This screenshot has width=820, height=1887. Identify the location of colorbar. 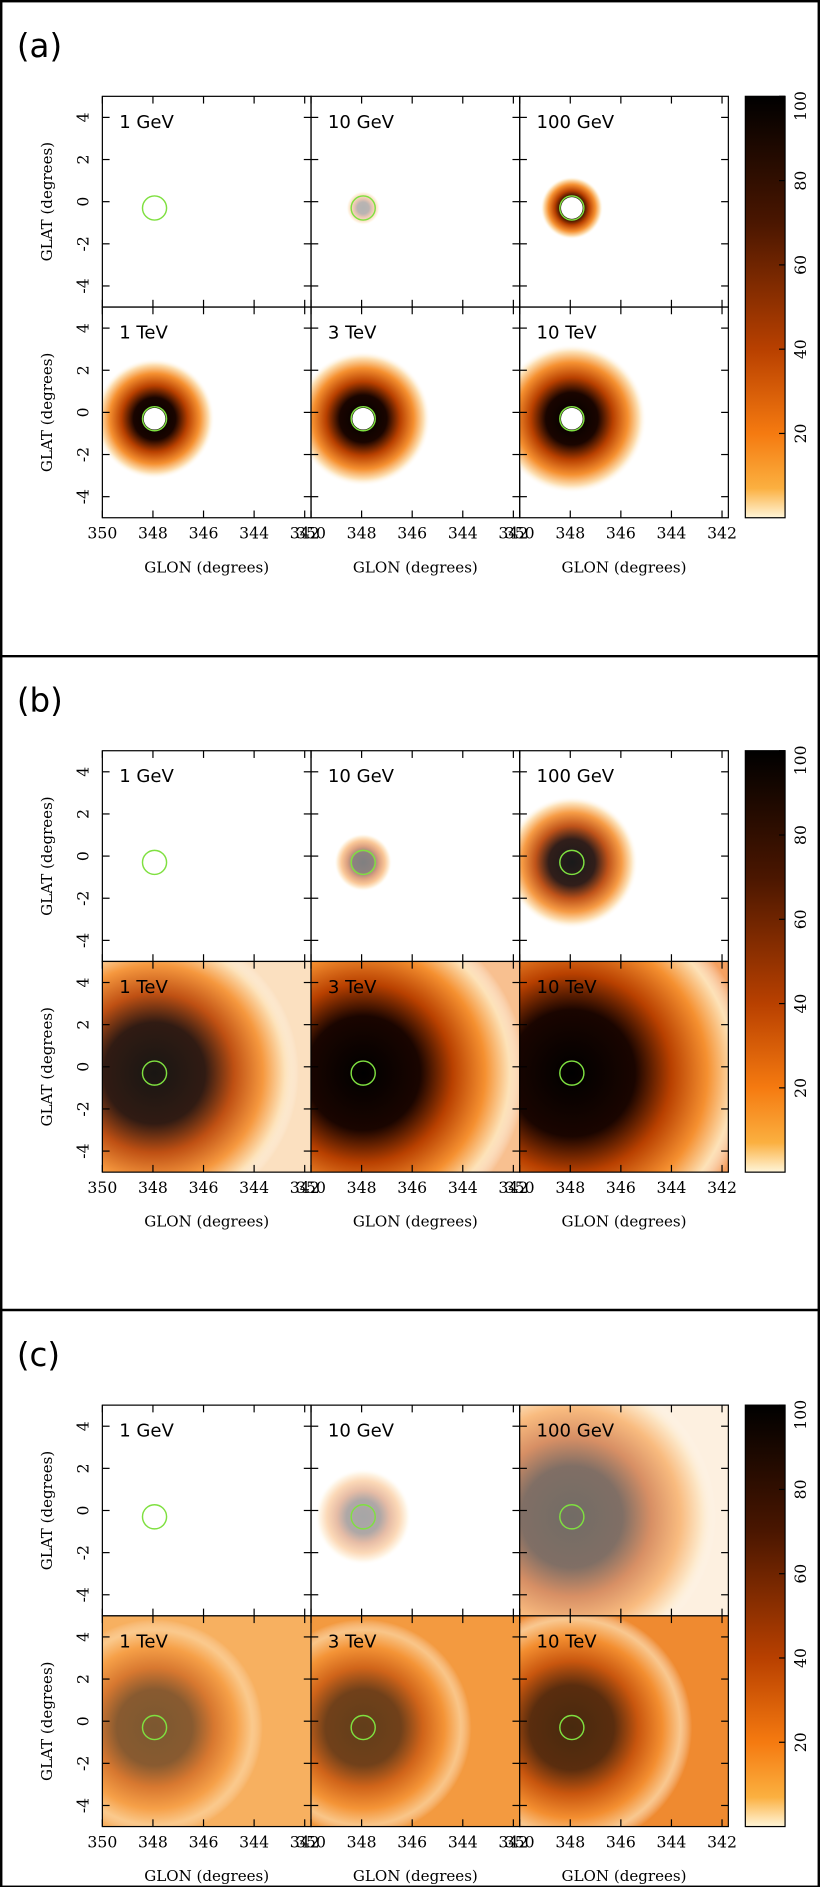
(765, 307).